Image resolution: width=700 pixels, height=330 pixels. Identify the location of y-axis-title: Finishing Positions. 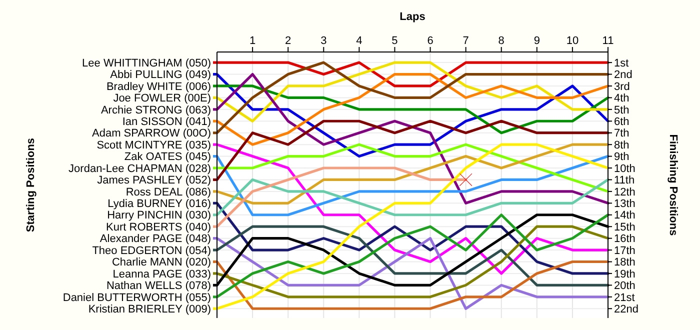
(673, 185).